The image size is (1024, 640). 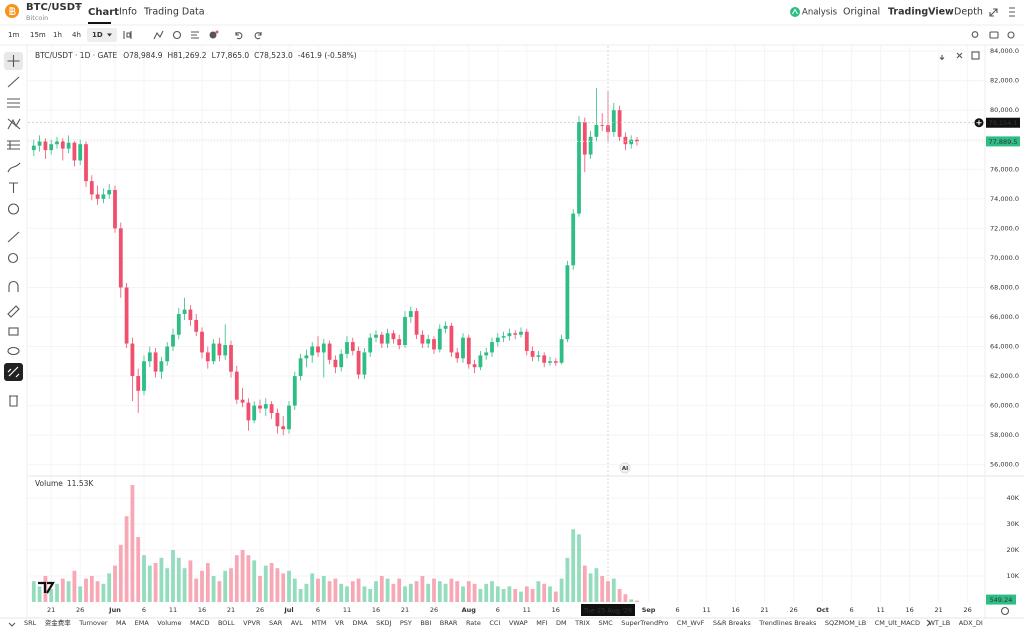 What do you see at coordinates (968, 12) in the screenshot?
I see `view-tab: Depth` at bounding box center [968, 12].